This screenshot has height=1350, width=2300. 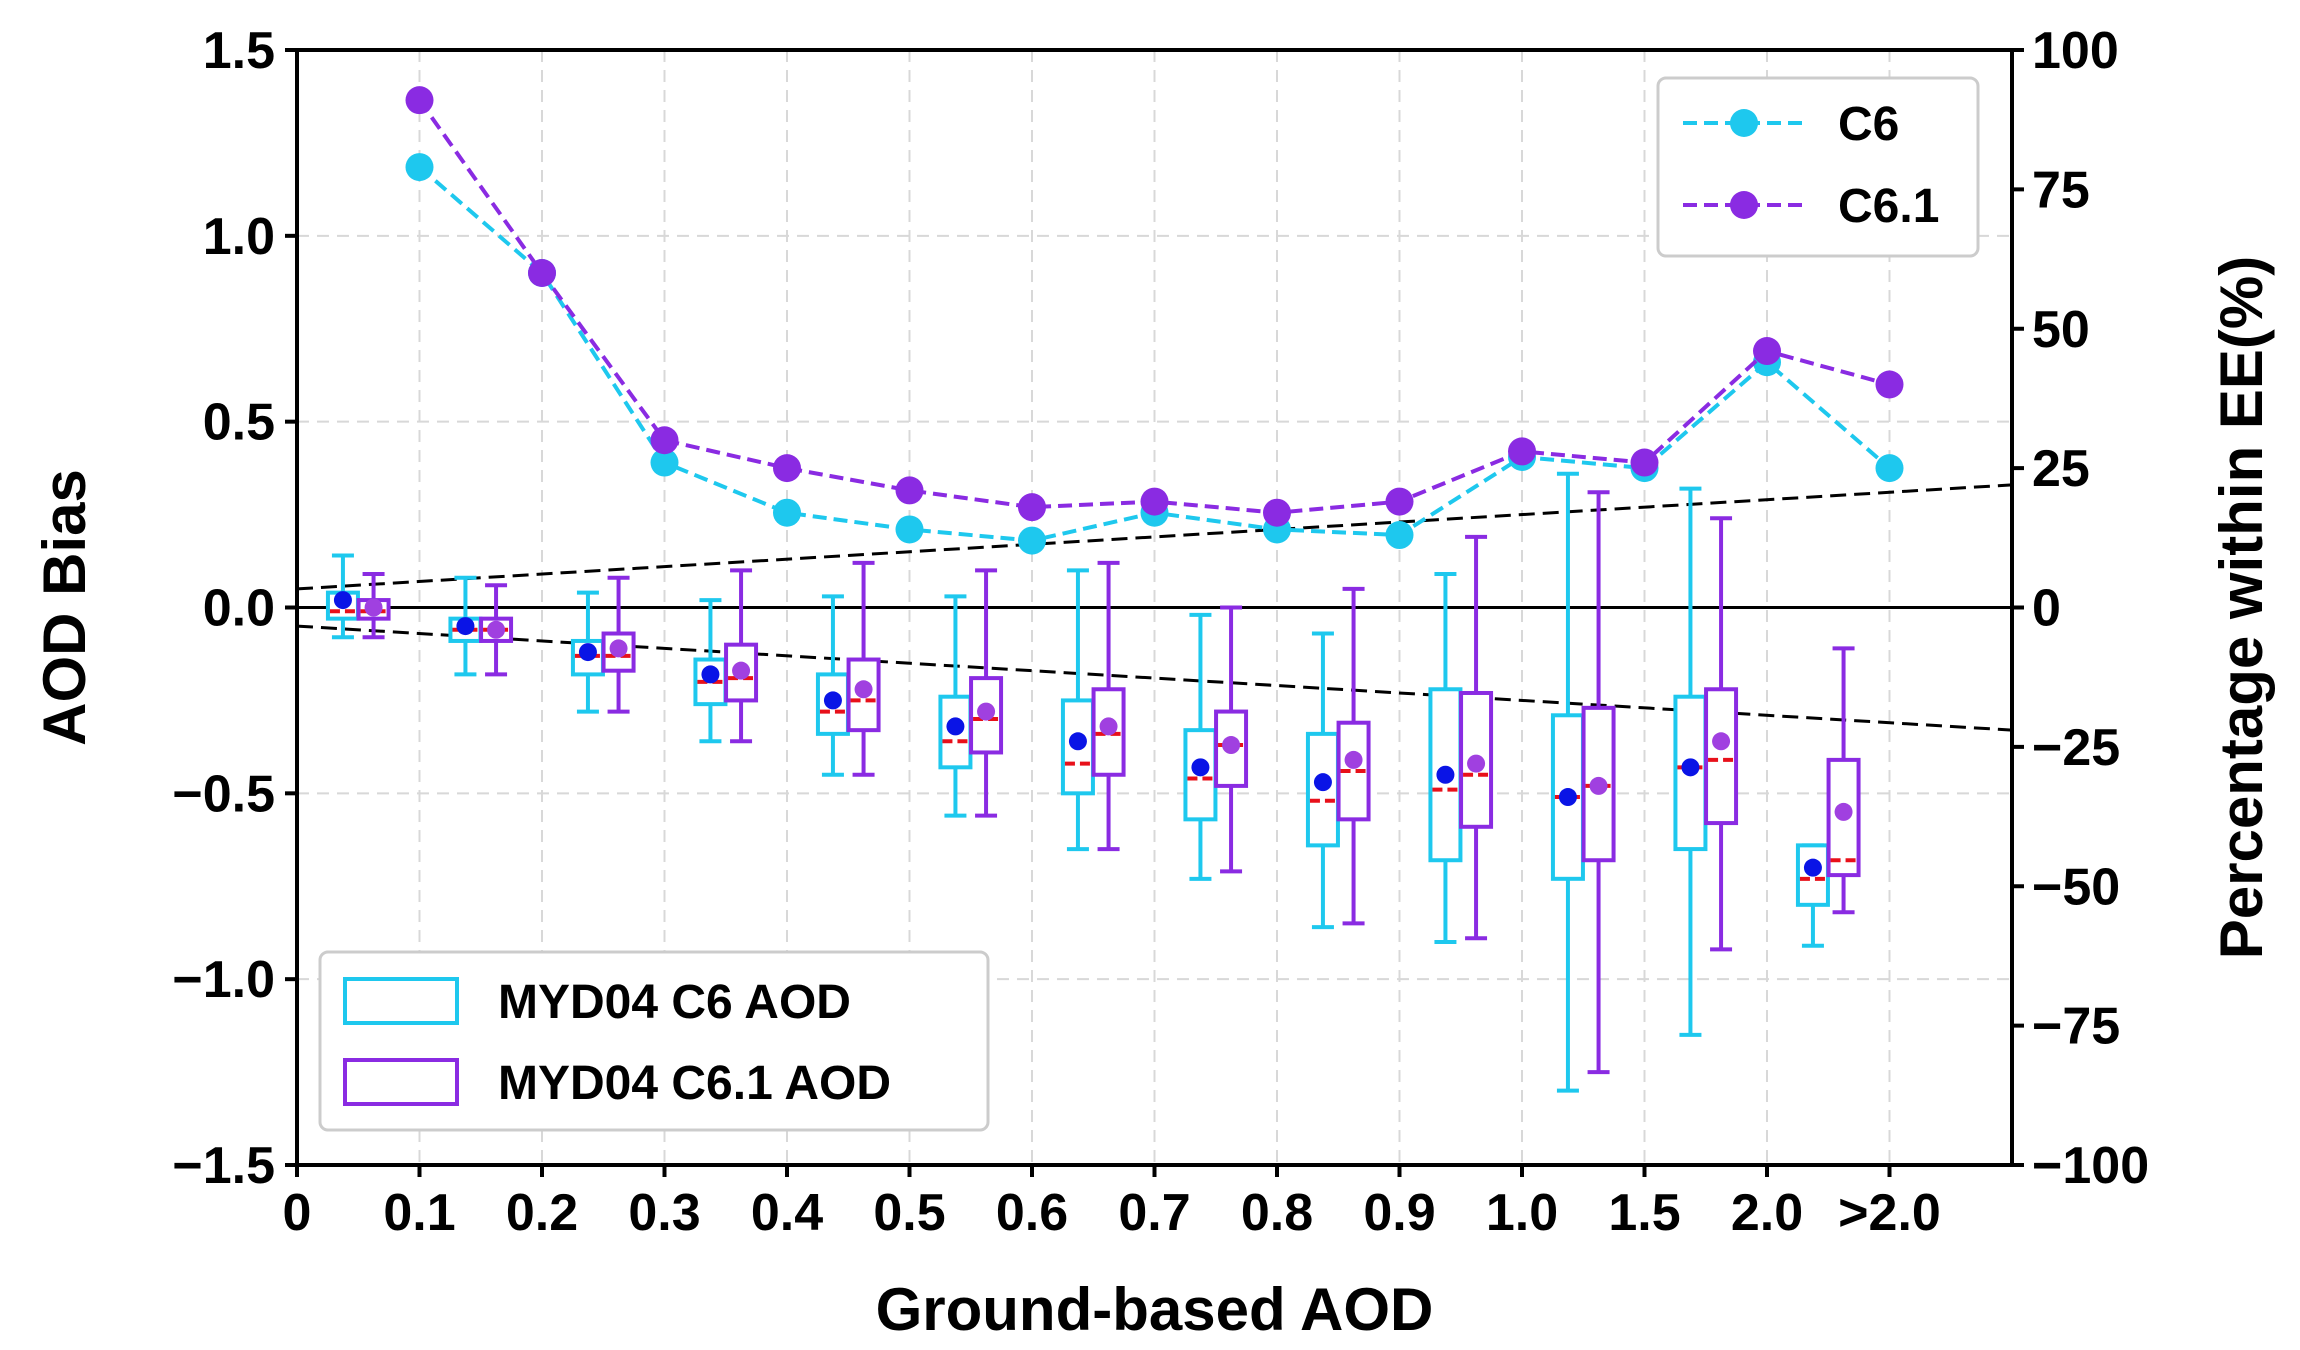 I want to click on x-tick-label: 0.7, so click(x=1154, y=1213).